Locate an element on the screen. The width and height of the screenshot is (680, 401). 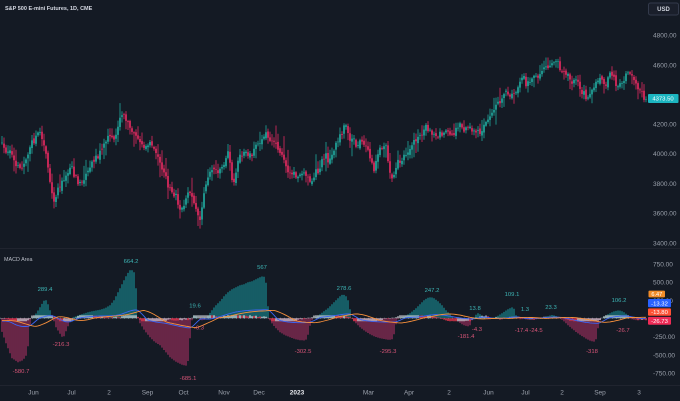
svg-text: 4600.00 is located at coordinates (665, 66).